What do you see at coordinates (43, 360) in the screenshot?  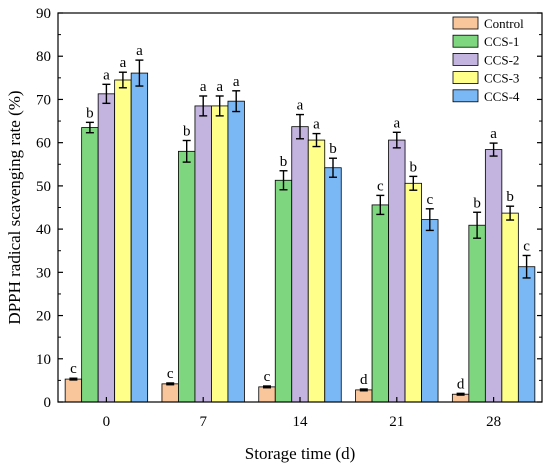 I see `y-tick-label: 10` at bounding box center [43, 360].